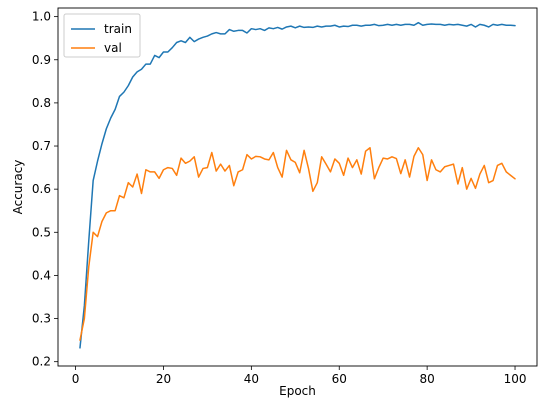  I want to click on legend: train val, so click(102, 35).